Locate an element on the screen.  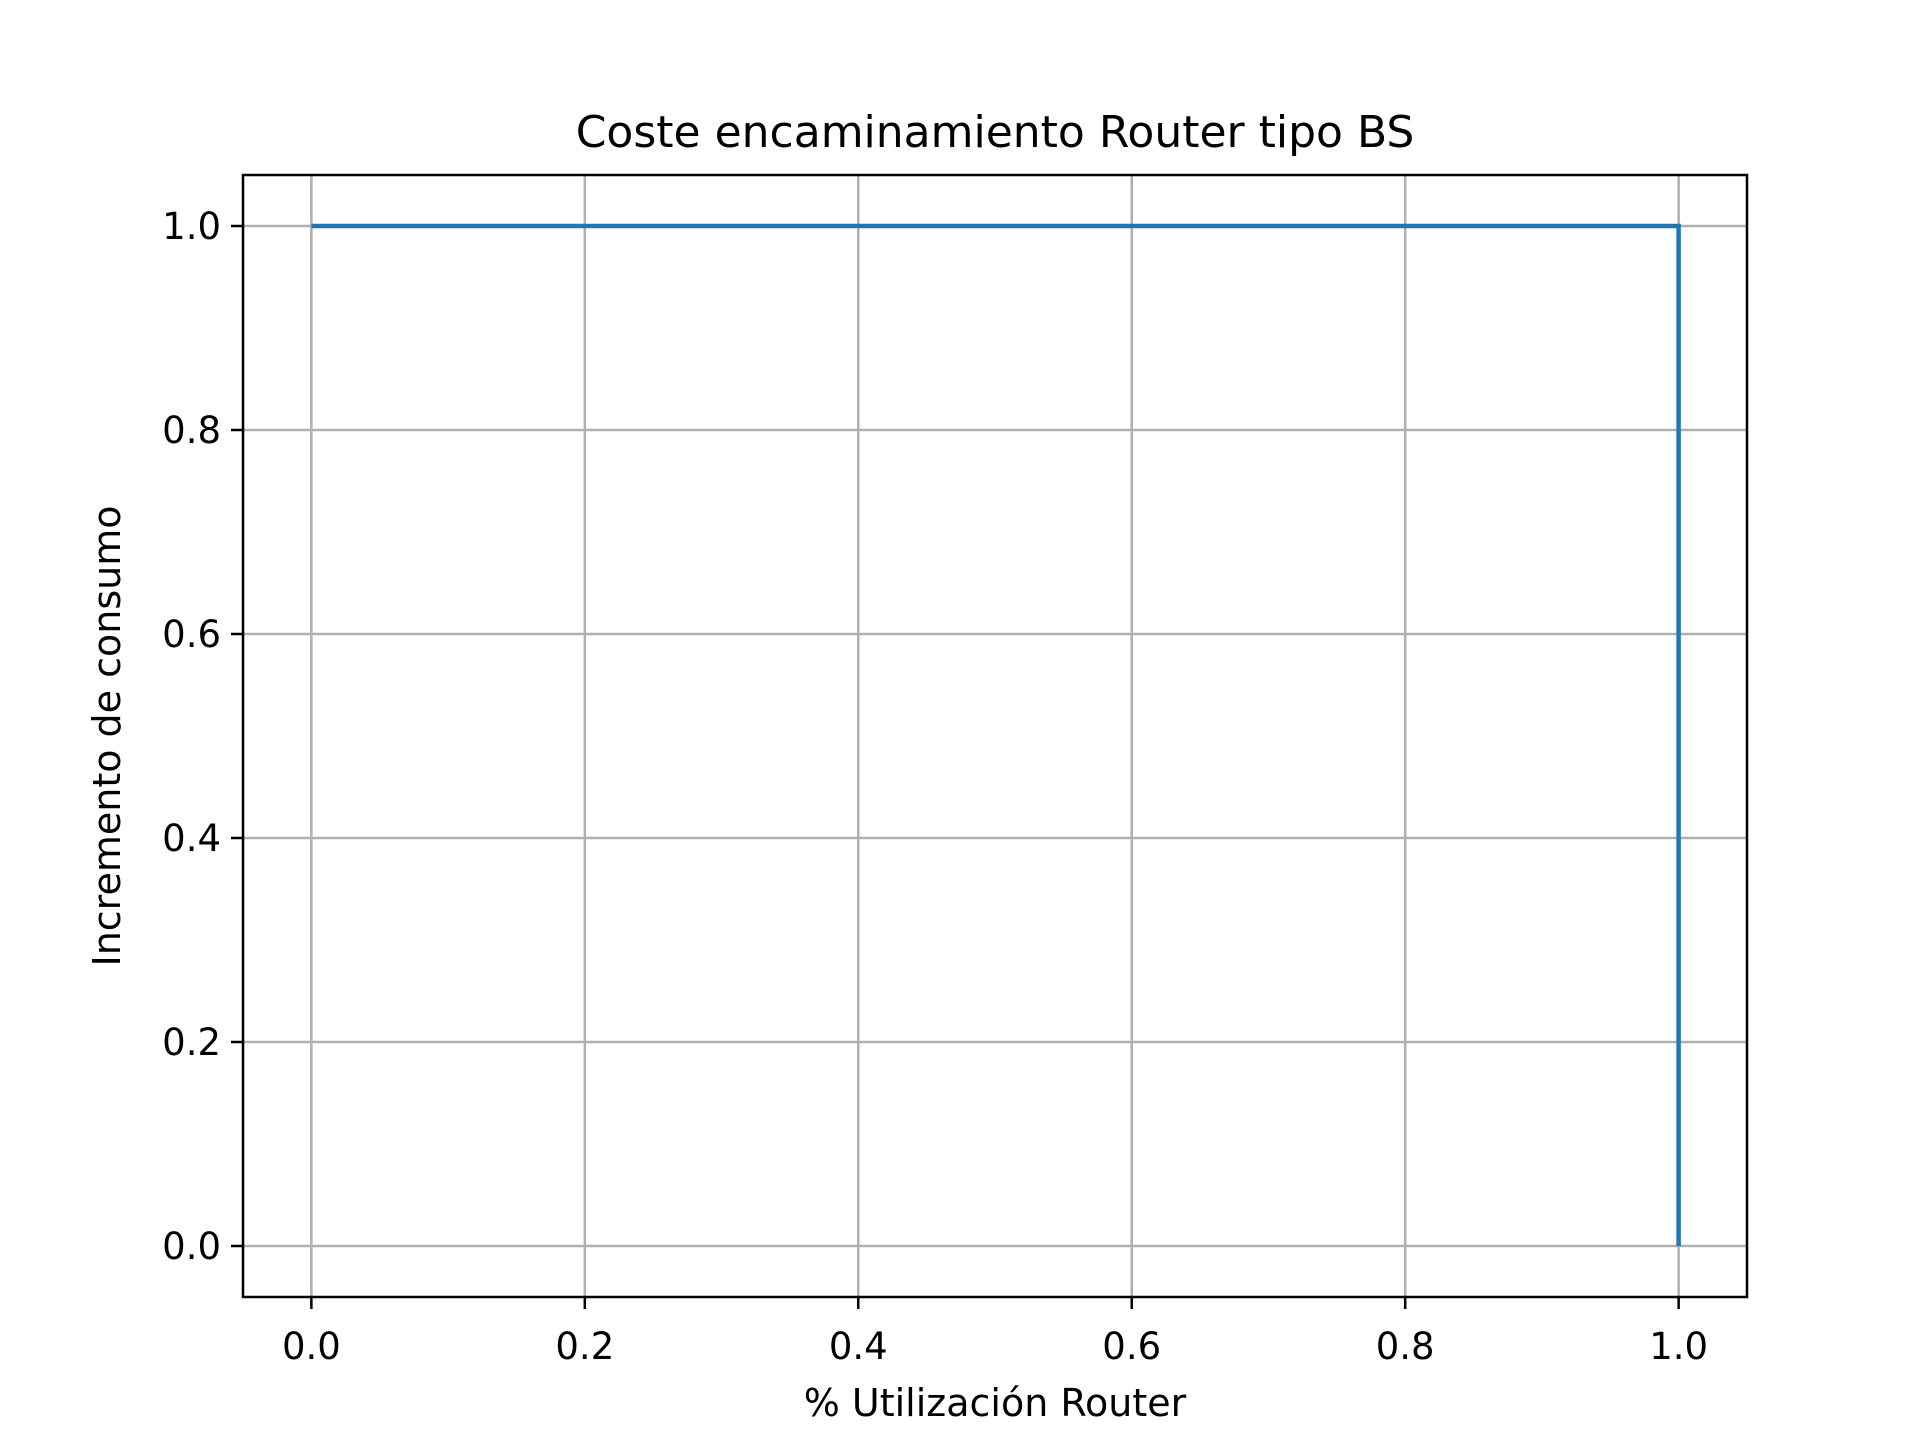
y-tick-label: 0.8 is located at coordinates (191, 430).